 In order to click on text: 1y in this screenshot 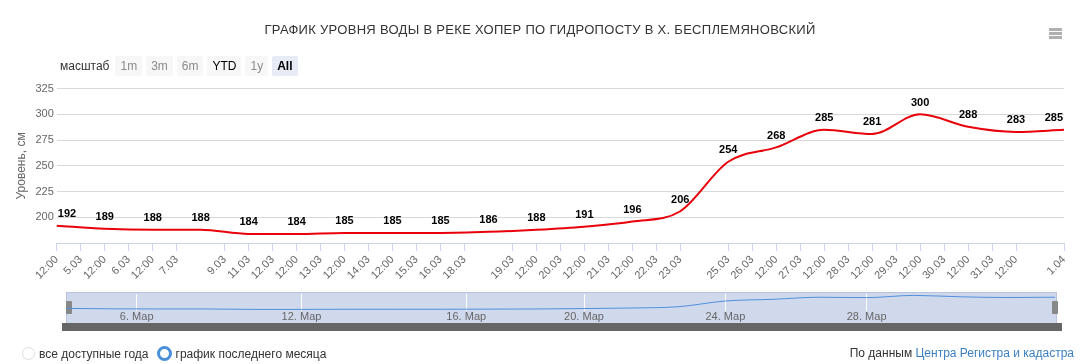, I will do `click(257, 66)`.